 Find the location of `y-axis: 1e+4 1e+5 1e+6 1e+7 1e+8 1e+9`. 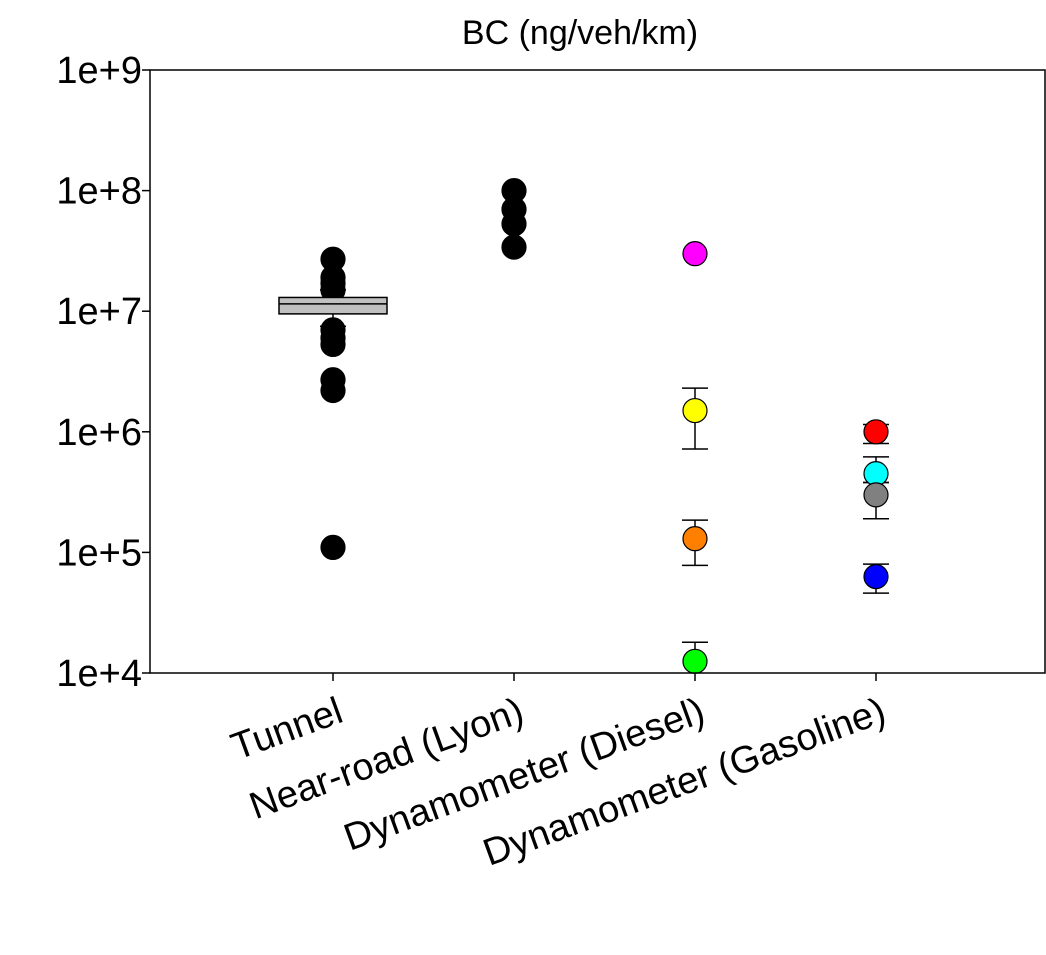

y-axis: 1e+4 1e+5 1e+6 1e+7 1e+8 1e+9 is located at coordinates (103, 372).